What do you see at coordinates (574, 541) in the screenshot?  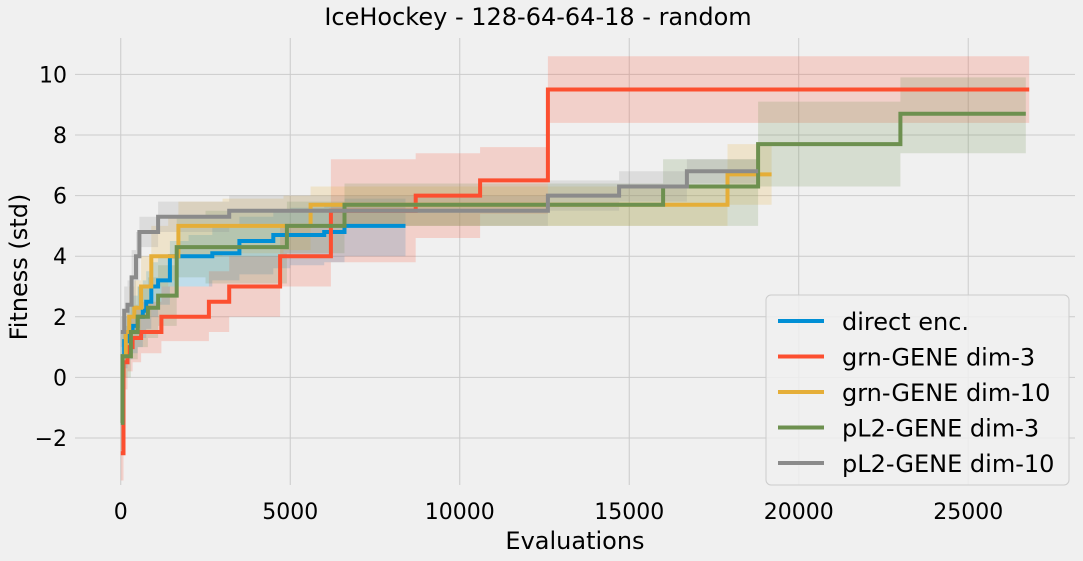 I see `x-axis-label: Evaluations` at bounding box center [574, 541].